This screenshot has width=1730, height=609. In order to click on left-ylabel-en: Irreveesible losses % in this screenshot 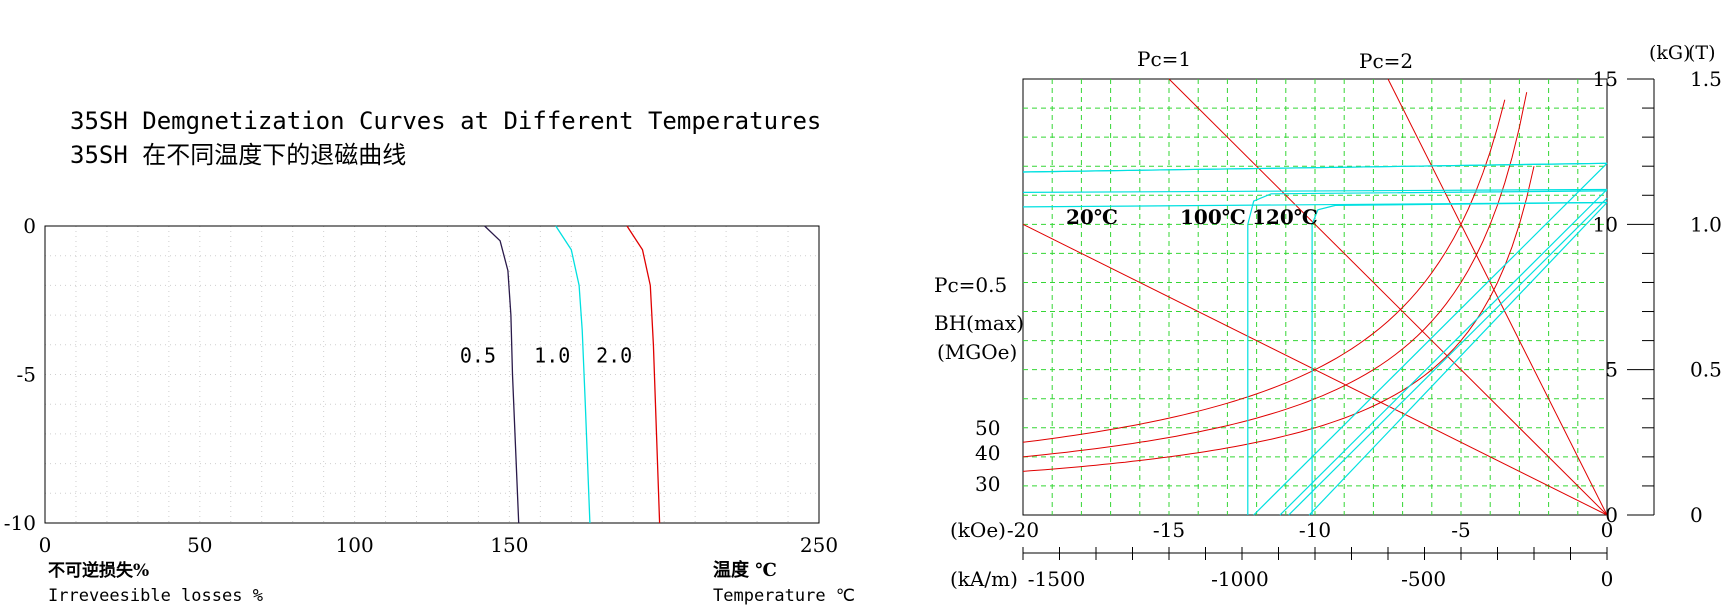, I will do `click(155, 596)`.